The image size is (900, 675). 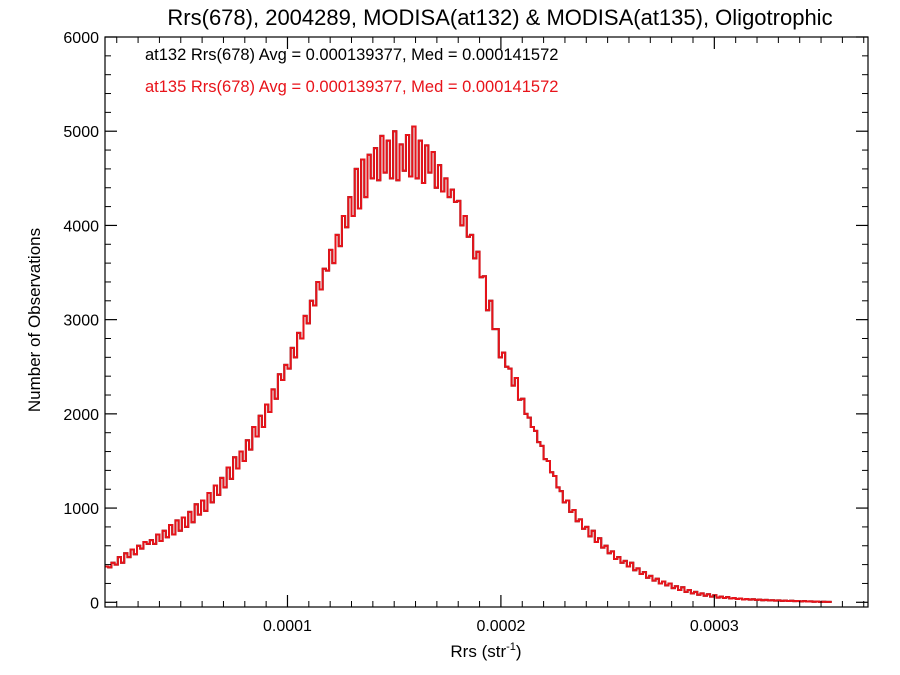 I want to click on x-axis-label: Rrs (str-1), so click(x=485, y=651).